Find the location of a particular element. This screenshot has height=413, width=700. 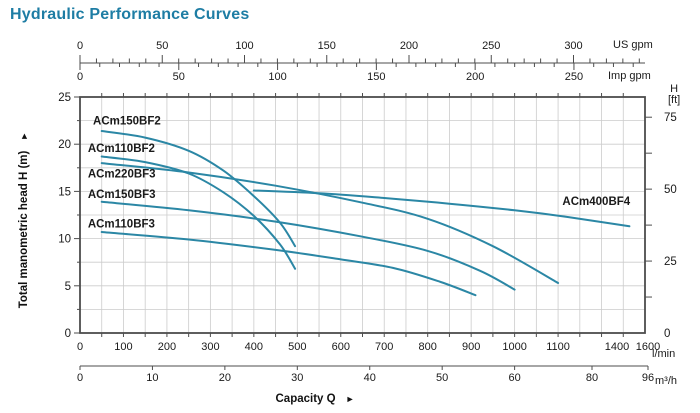

left-axis-tick-label: 15 is located at coordinates (64, 192).